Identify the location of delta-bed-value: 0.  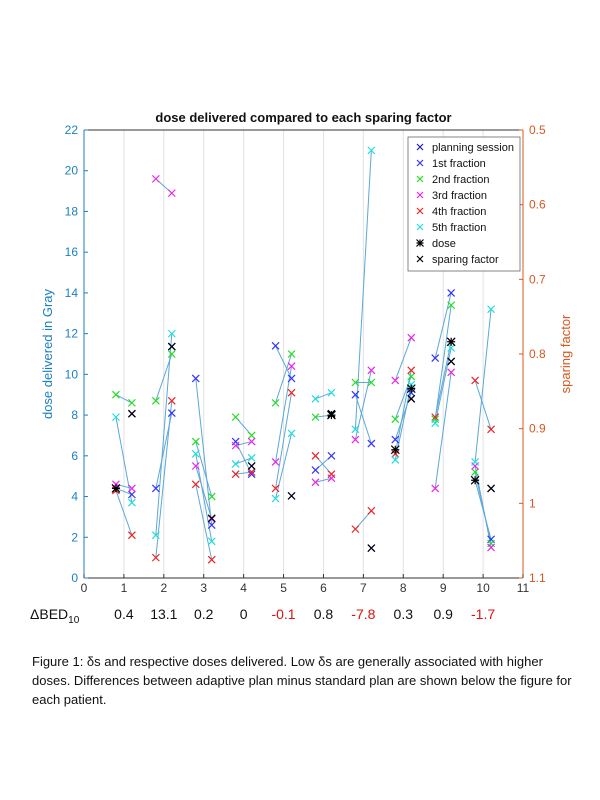
(243, 614).